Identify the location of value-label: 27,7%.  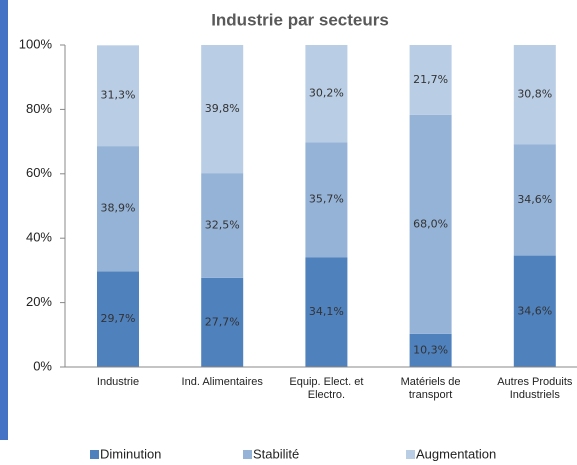
(222, 321).